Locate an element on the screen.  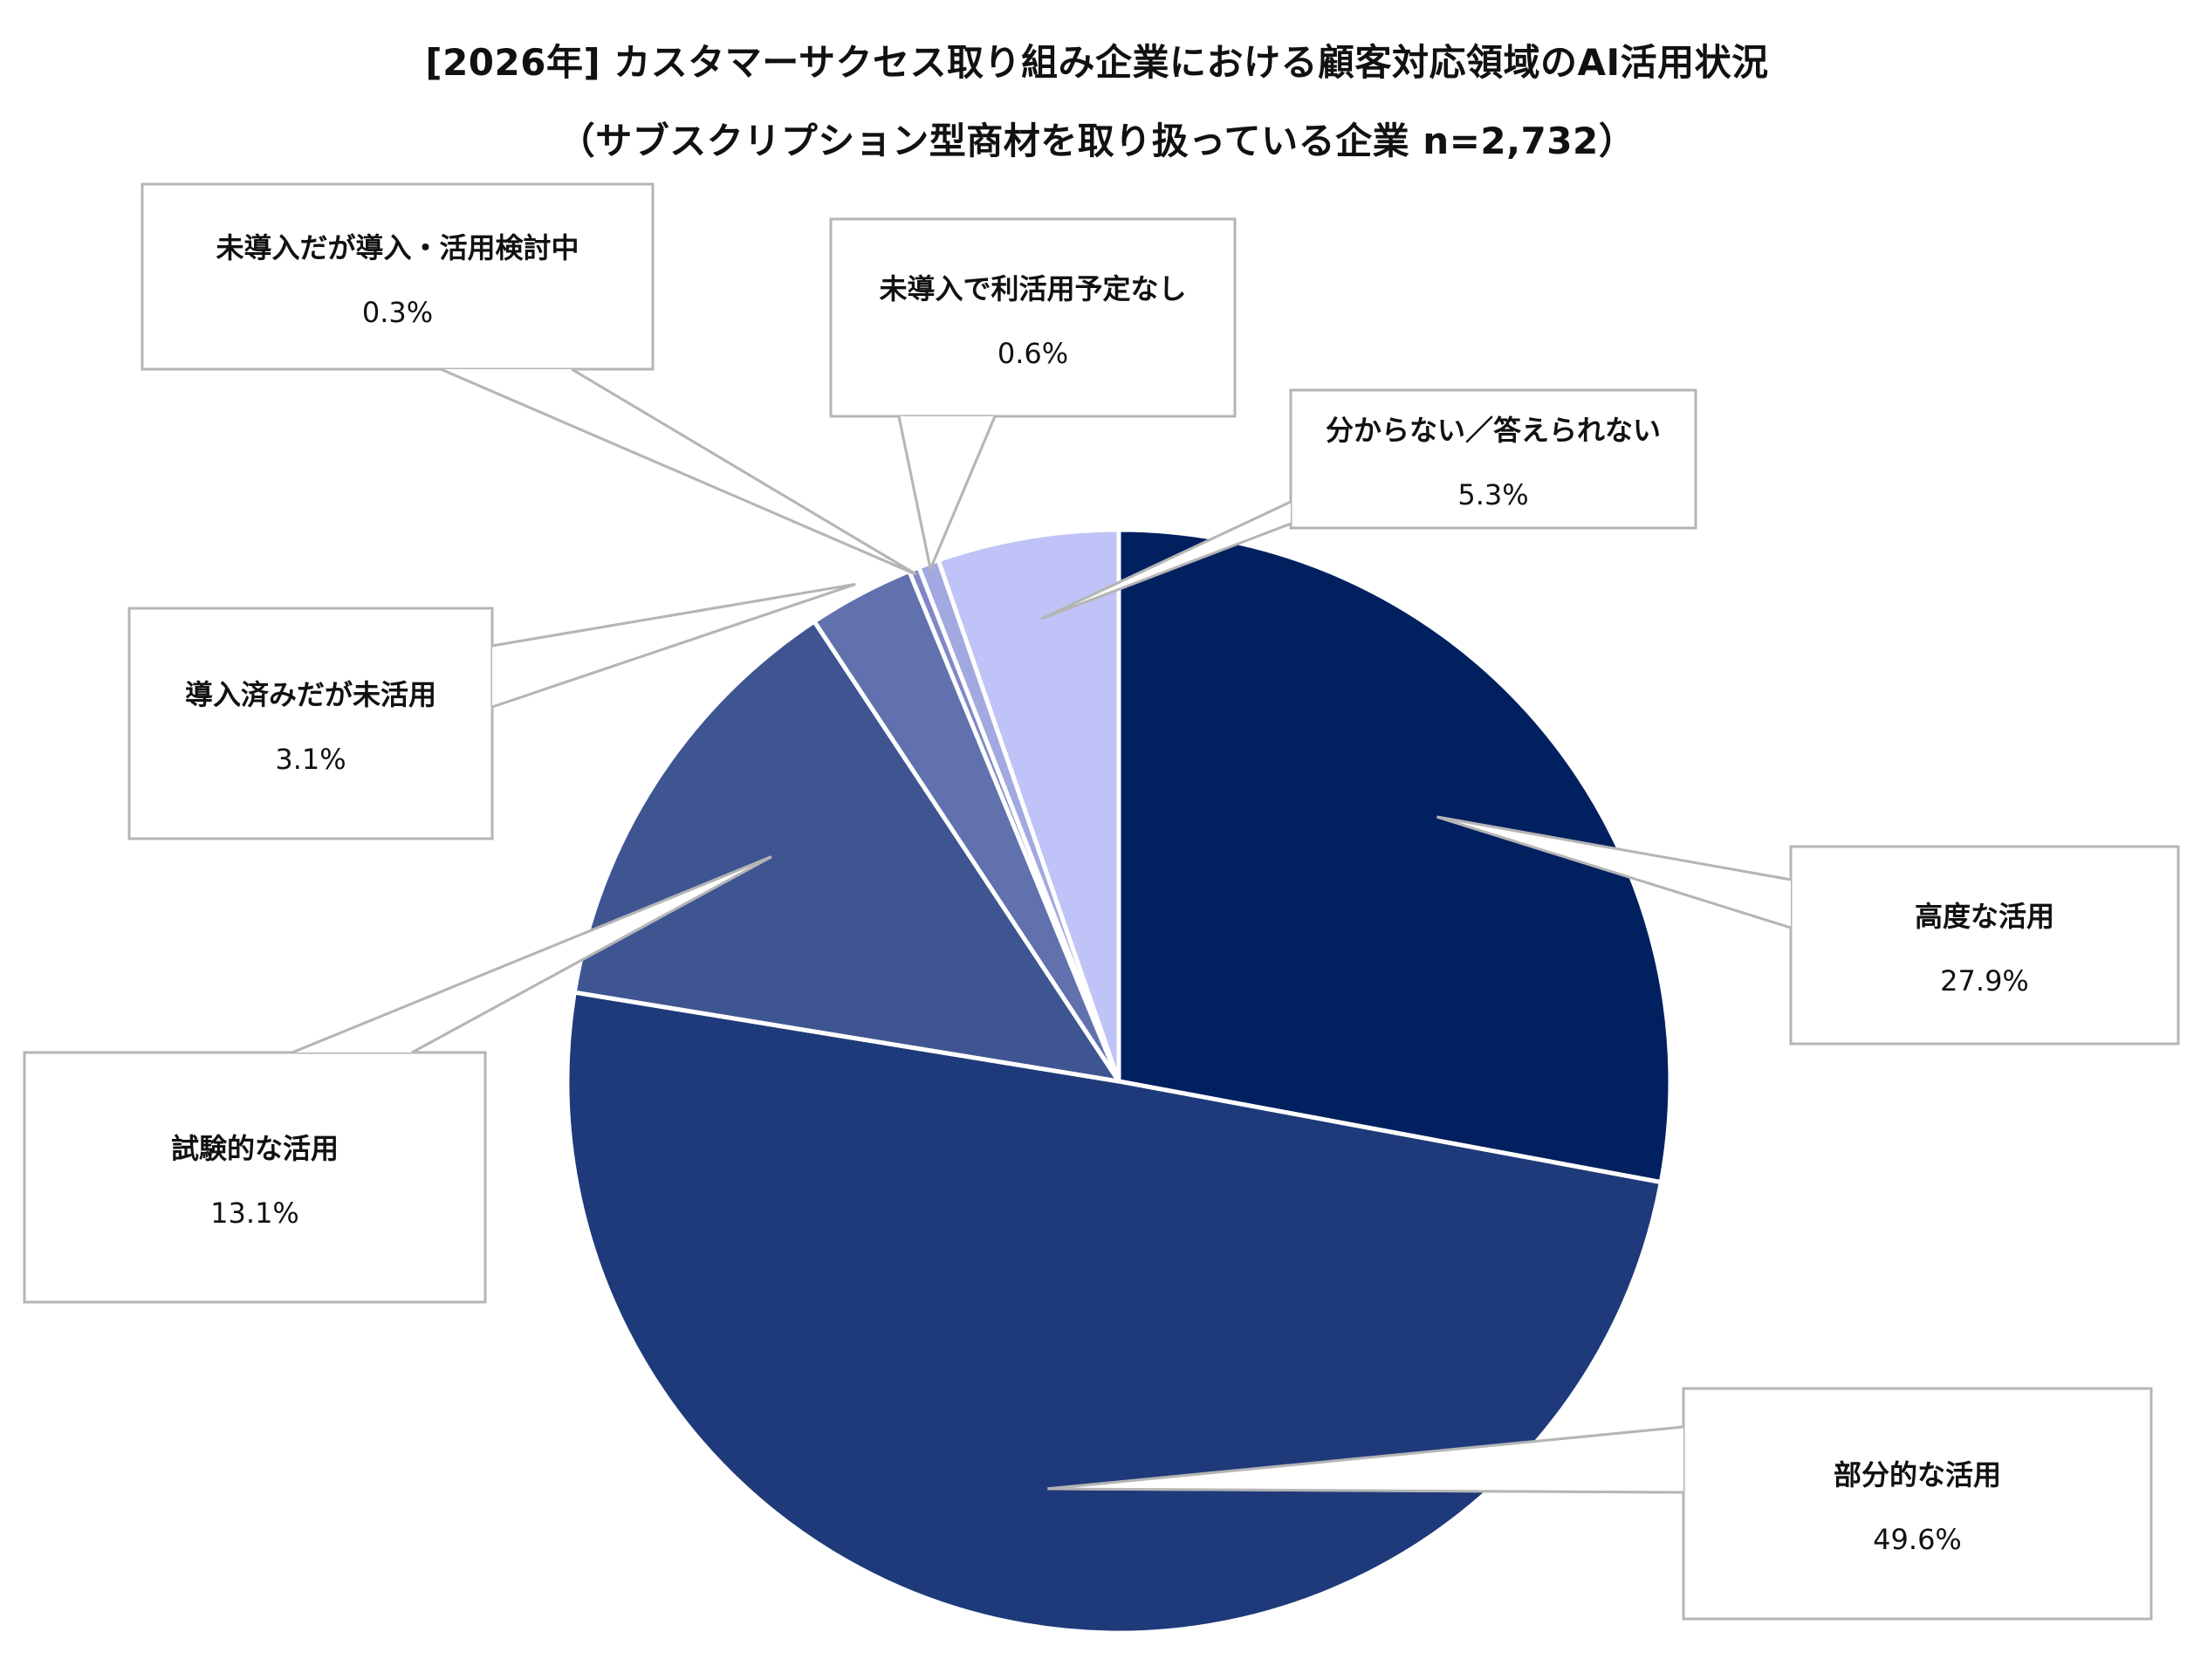
slice-label: 試験的な活用 is located at coordinates (255, 1148).